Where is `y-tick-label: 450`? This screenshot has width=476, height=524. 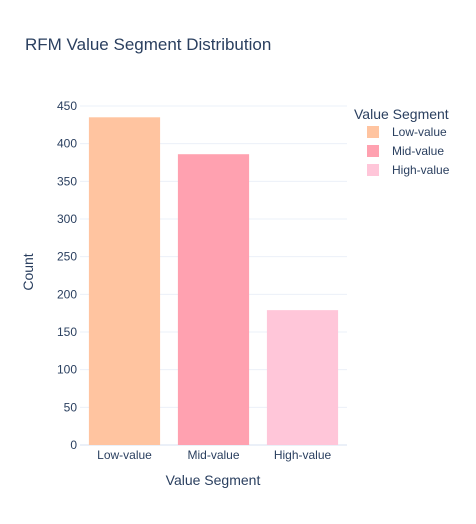
y-tick-label: 450 is located at coordinates (67, 106).